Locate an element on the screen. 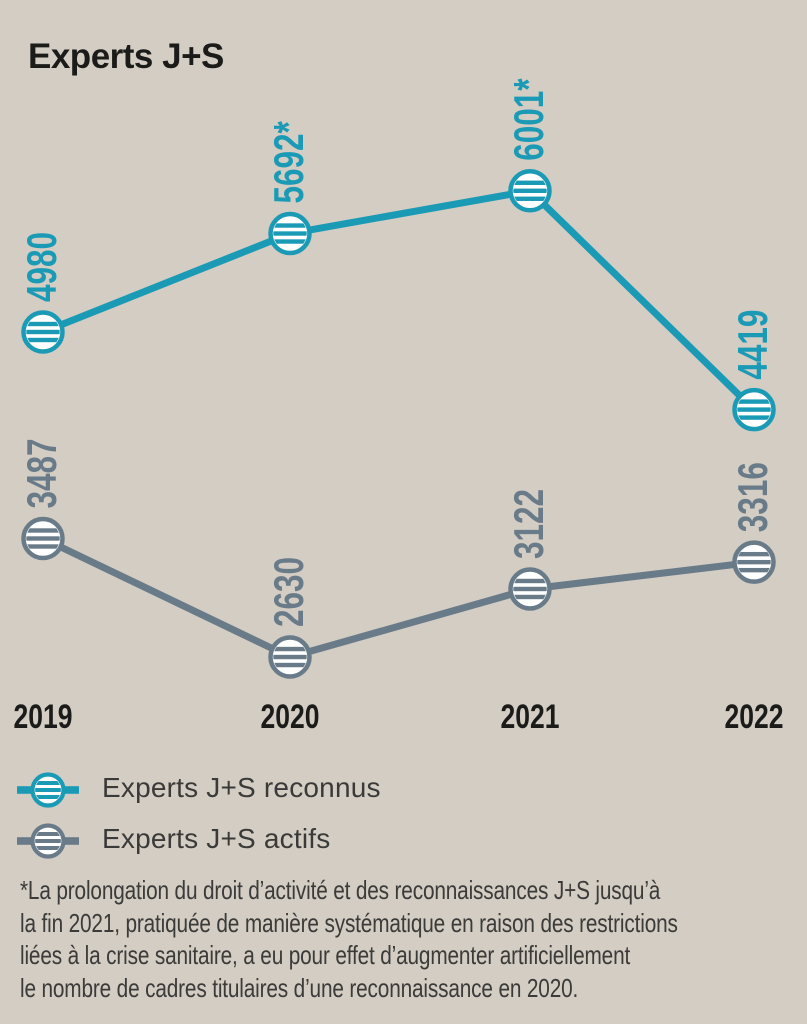 This screenshot has width=807, height=1024. value-label: 3122 is located at coordinates (529, 524).